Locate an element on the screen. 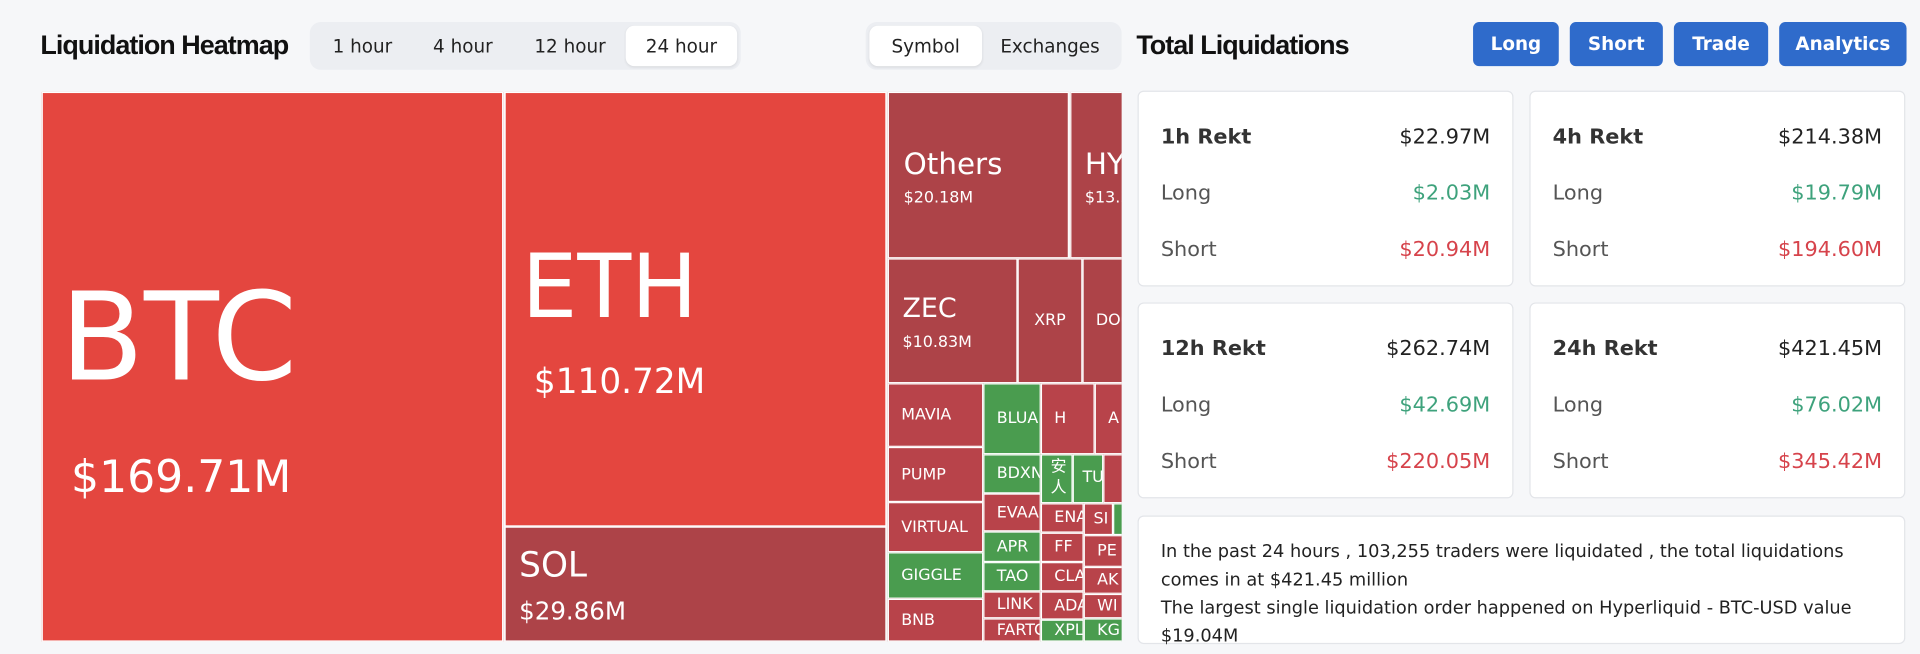 This screenshot has width=1920, height=654. tab-active: 24 hour is located at coordinates (681, 46).